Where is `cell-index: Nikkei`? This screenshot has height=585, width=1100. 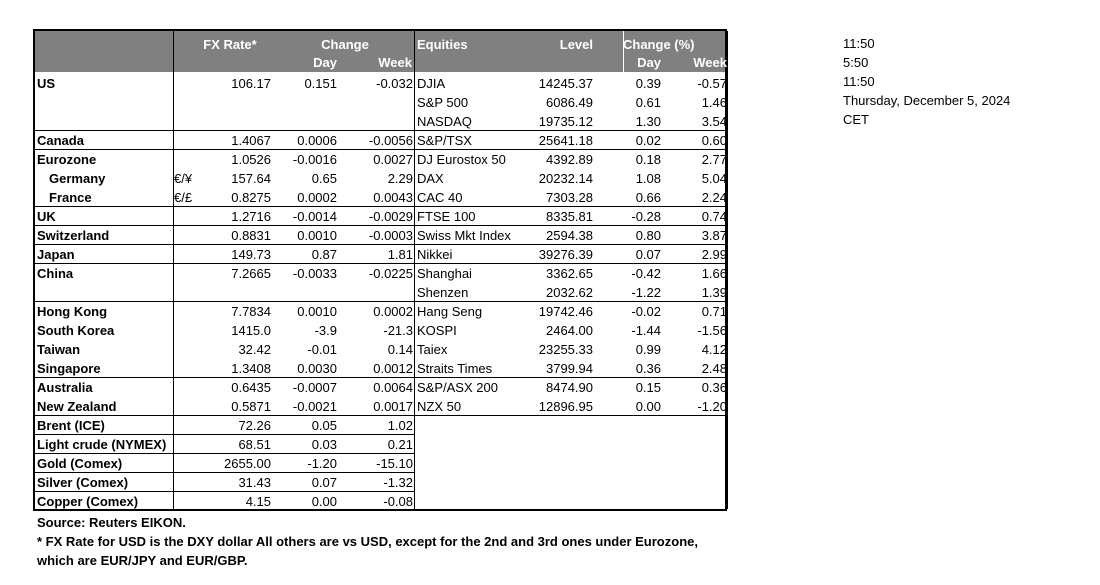 cell-index: Nikkei is located at coordinates (435, 254).